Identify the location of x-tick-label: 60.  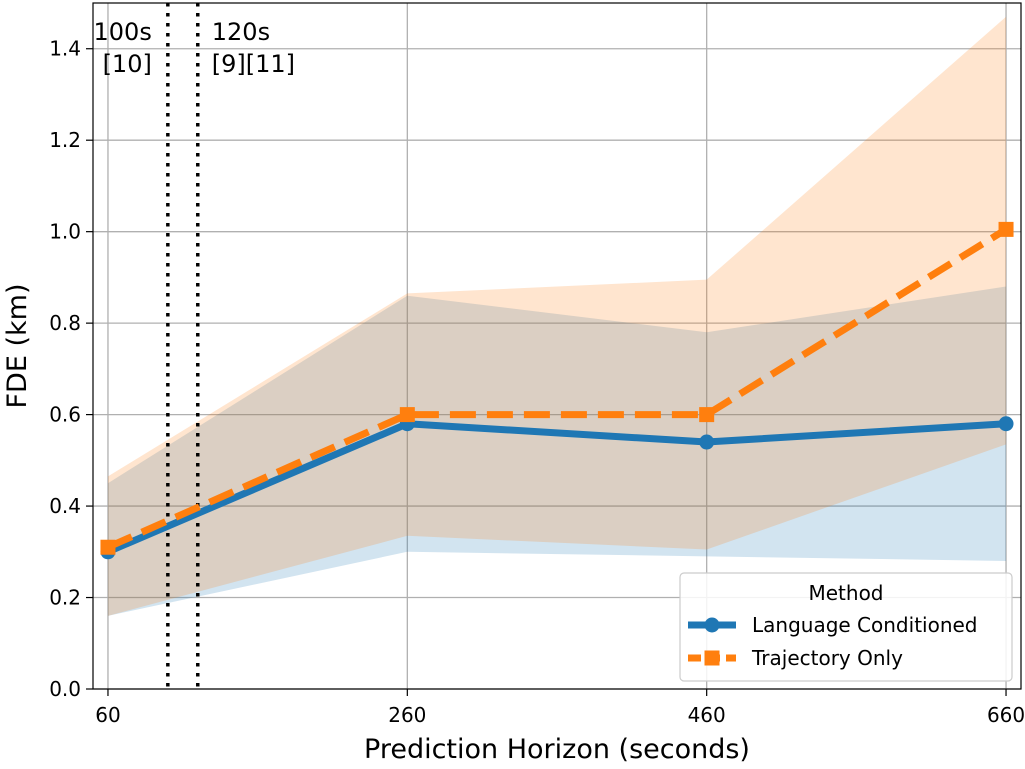
(107, 715).